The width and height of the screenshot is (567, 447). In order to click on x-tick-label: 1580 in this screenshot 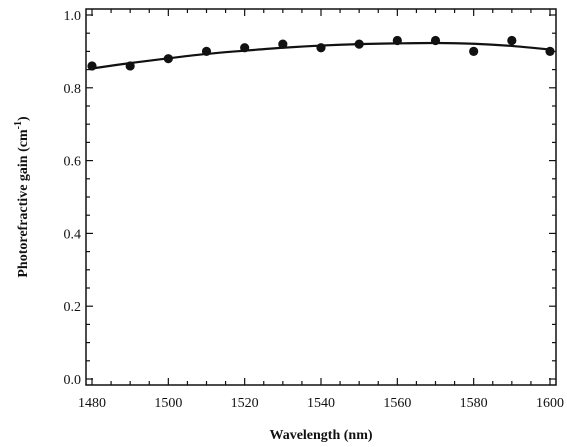, I will do `click(474, 403)`.